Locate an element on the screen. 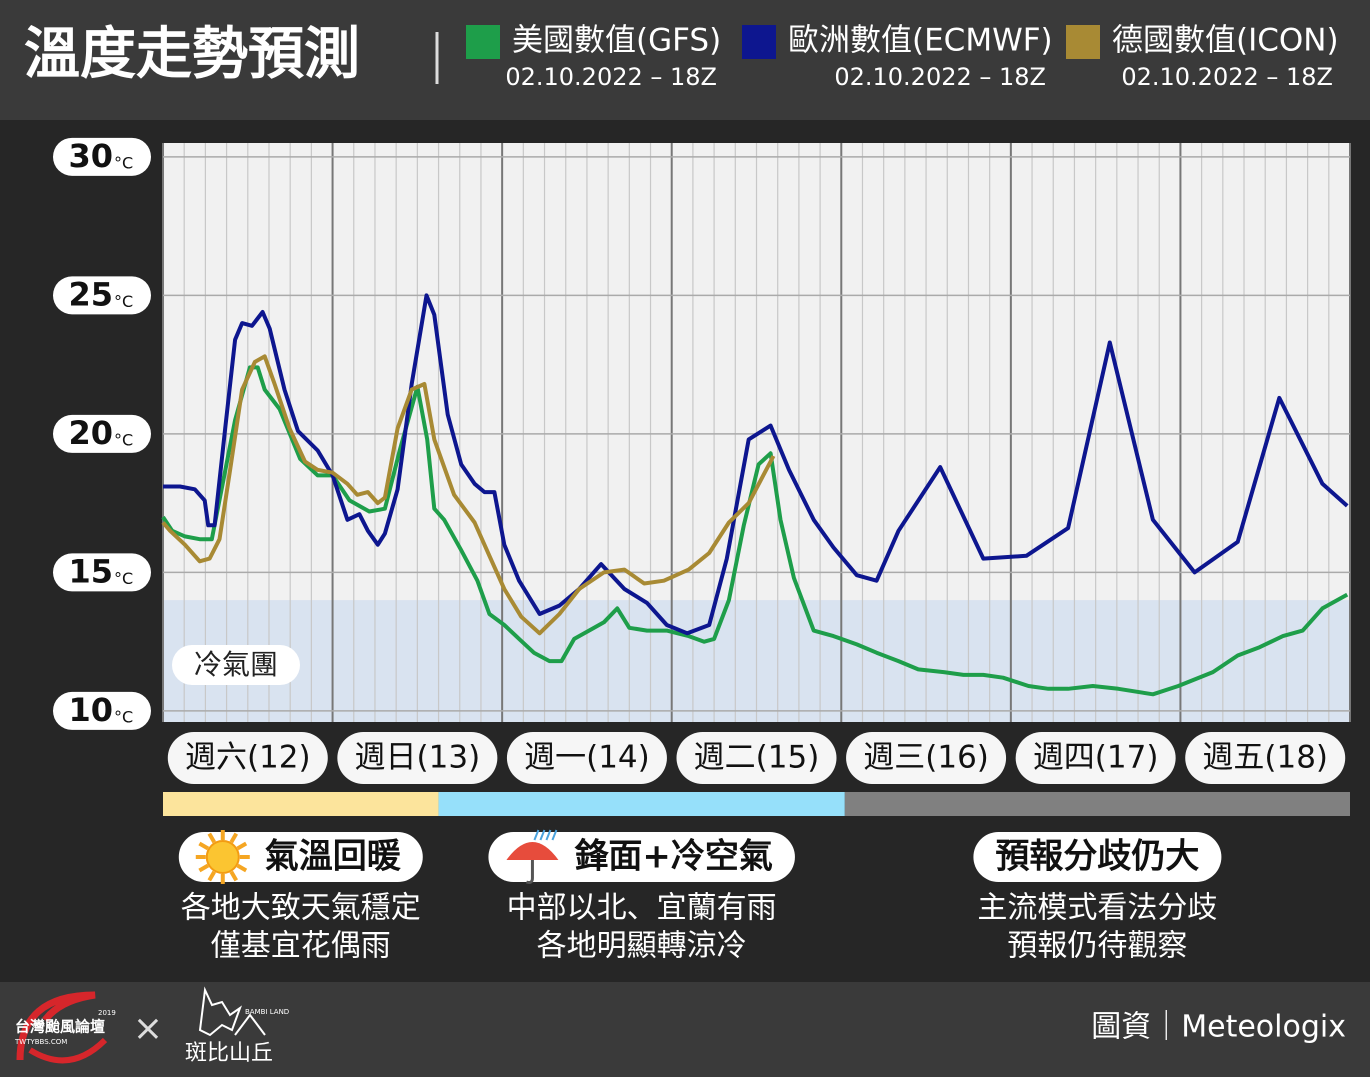 This screenshot has height=1077, width=1370. phase-badge: 鋒面+冷空氣 is located at coordinates (641, 856).